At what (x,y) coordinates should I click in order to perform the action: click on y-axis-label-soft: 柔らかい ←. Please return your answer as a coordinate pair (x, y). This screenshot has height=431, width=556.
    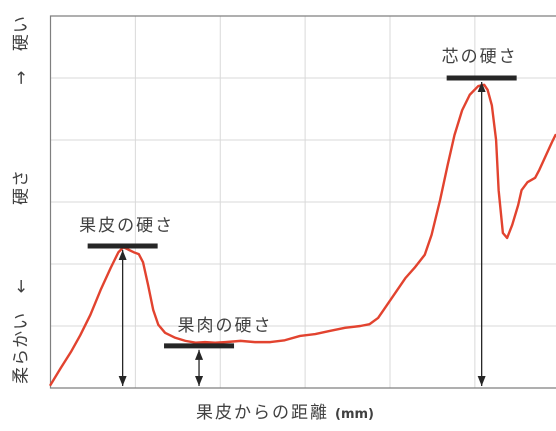
    Looking at the image, I should click on (21, 331).